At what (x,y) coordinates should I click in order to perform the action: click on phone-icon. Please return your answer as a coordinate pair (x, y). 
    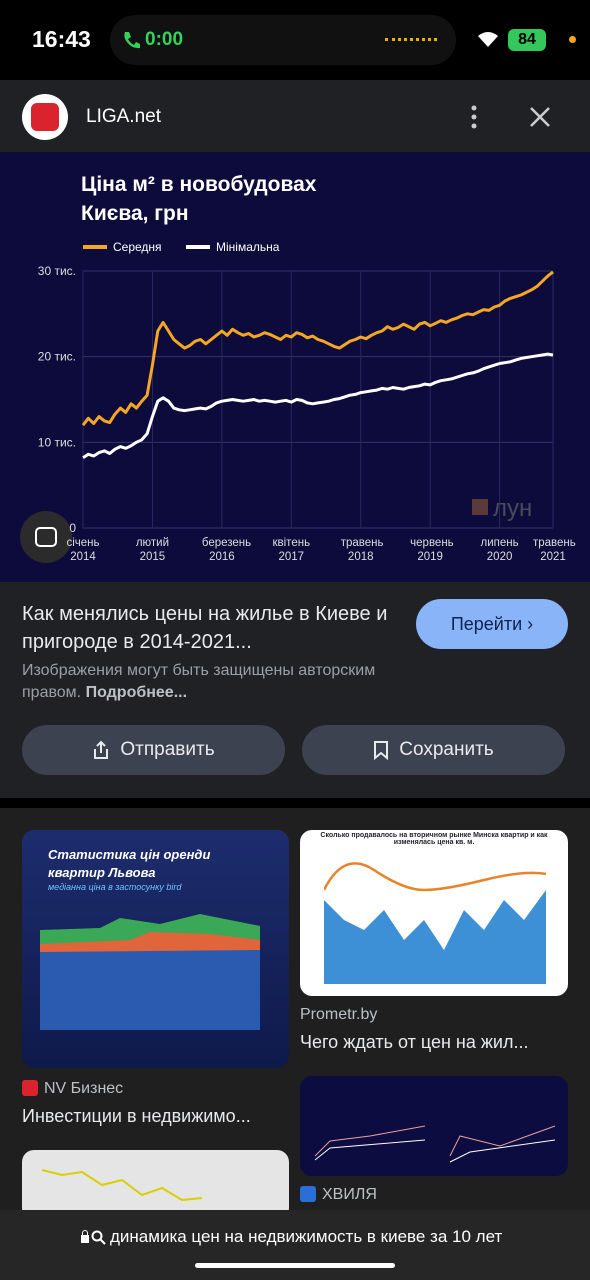
    Looking at the image, I should click on (132, 40).